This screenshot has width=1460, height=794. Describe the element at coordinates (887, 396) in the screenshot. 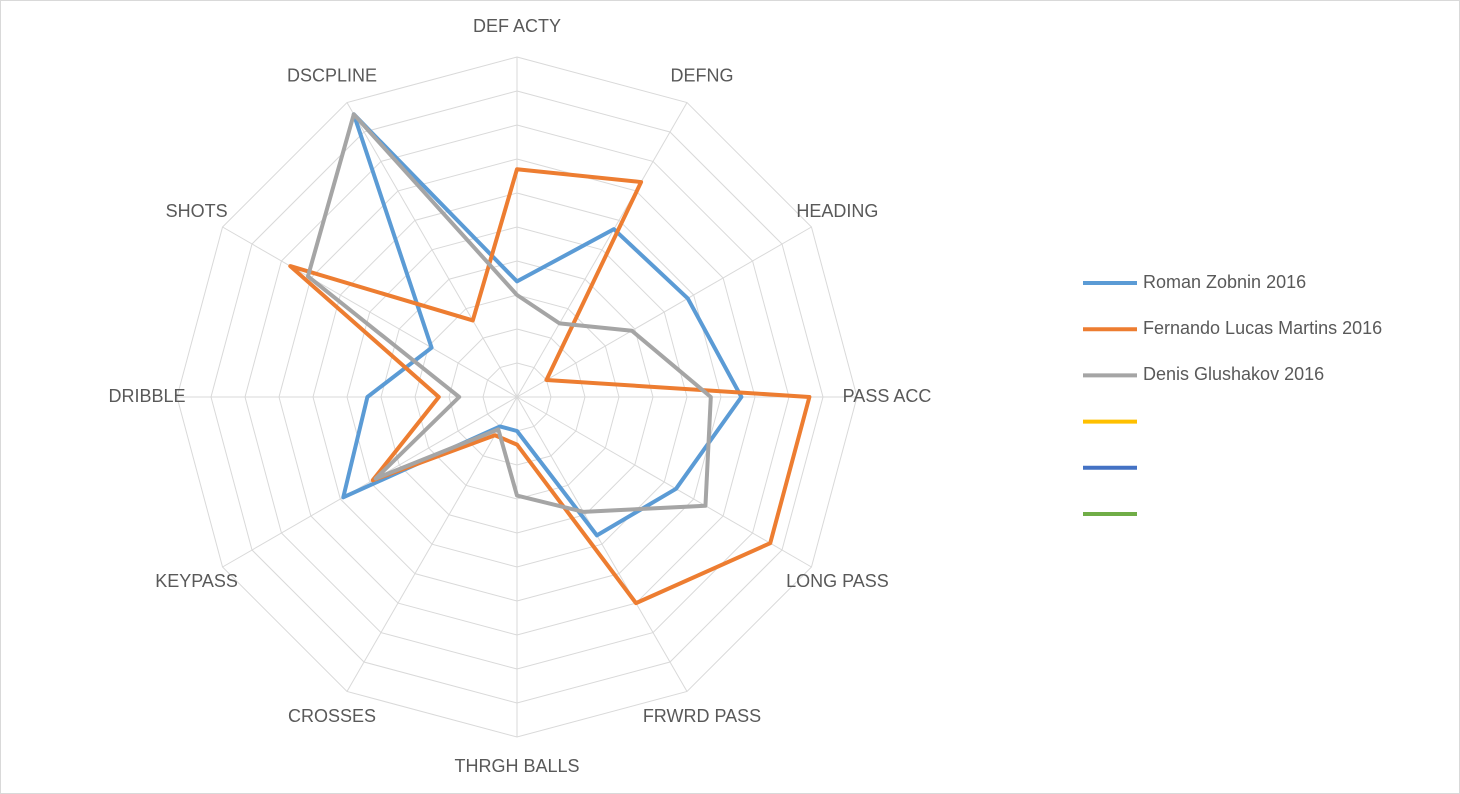

I see `axis-label: PASS ACC` at that location.